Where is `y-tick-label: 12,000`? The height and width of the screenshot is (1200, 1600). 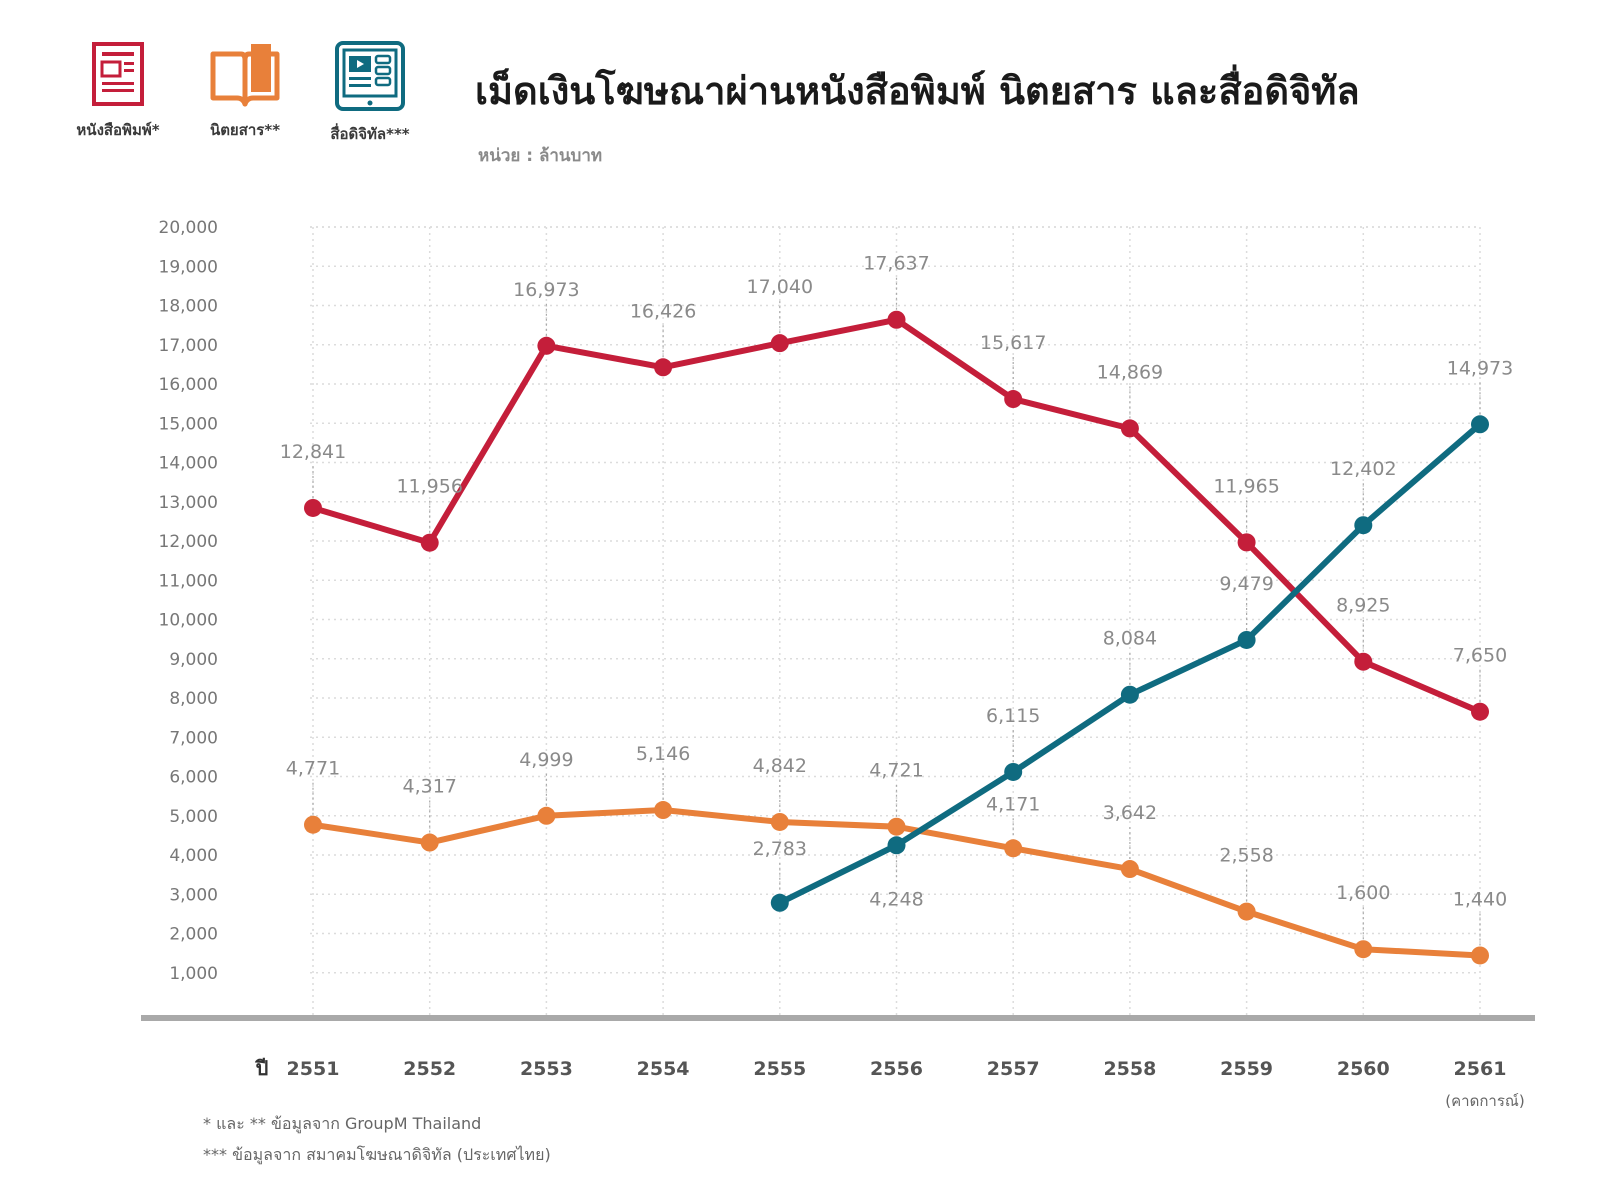 y-tick-label: 12,000 is located at coordinates (188, 542).